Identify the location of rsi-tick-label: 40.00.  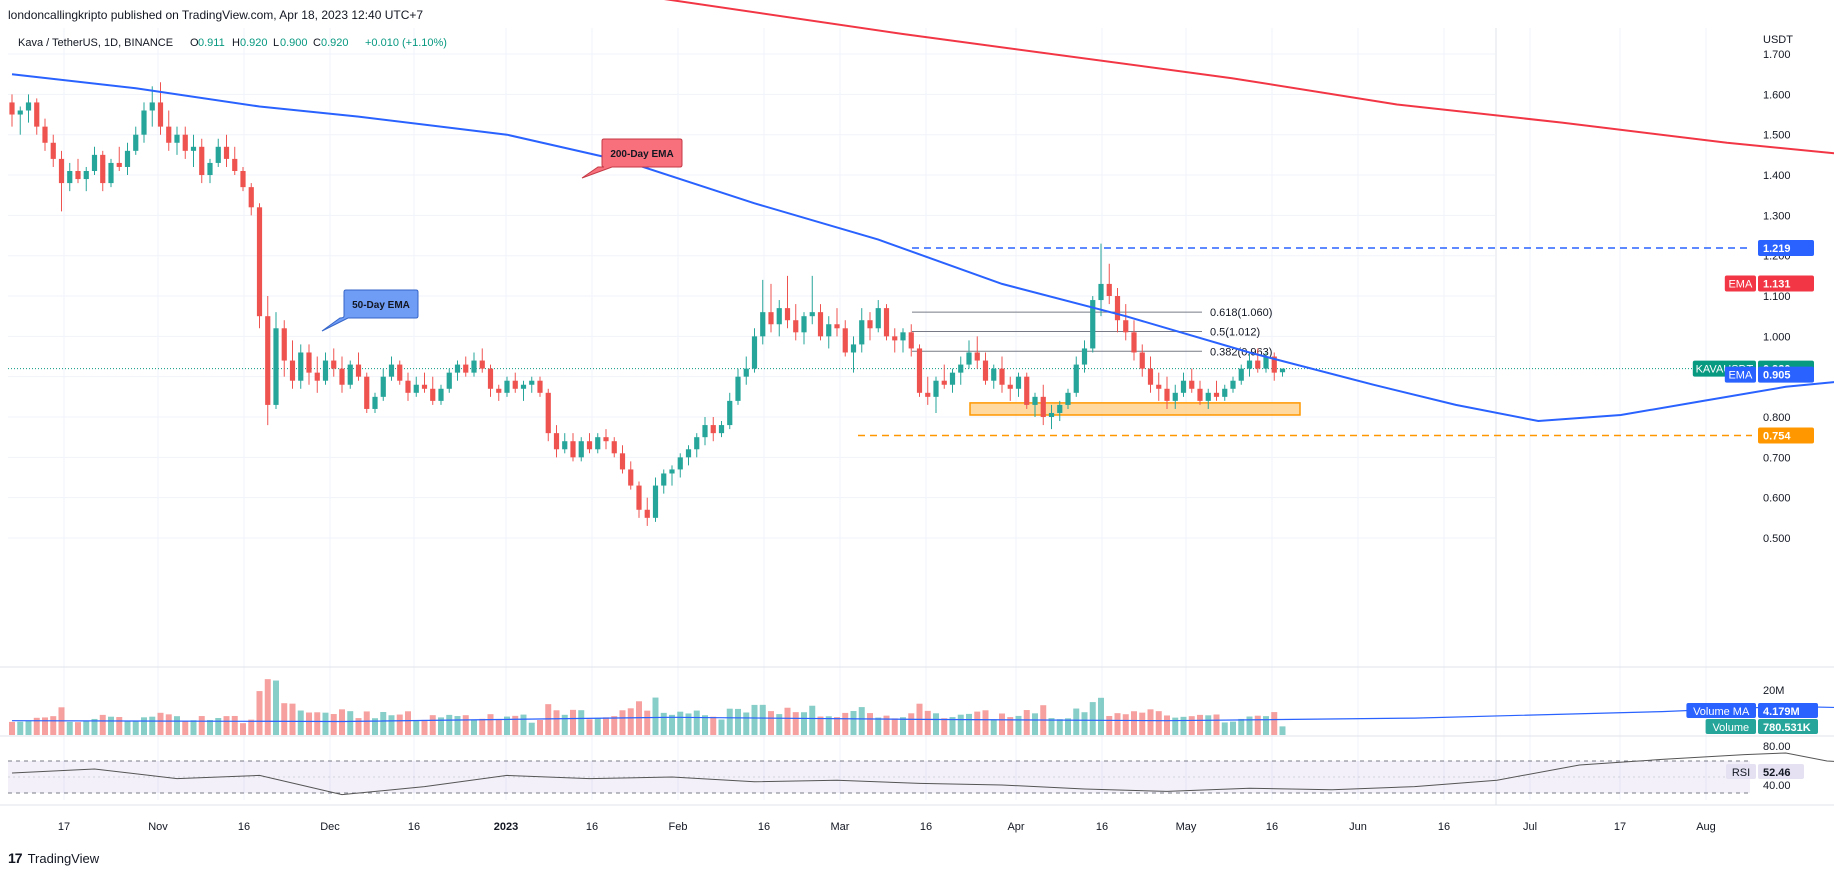
(1777, 786).